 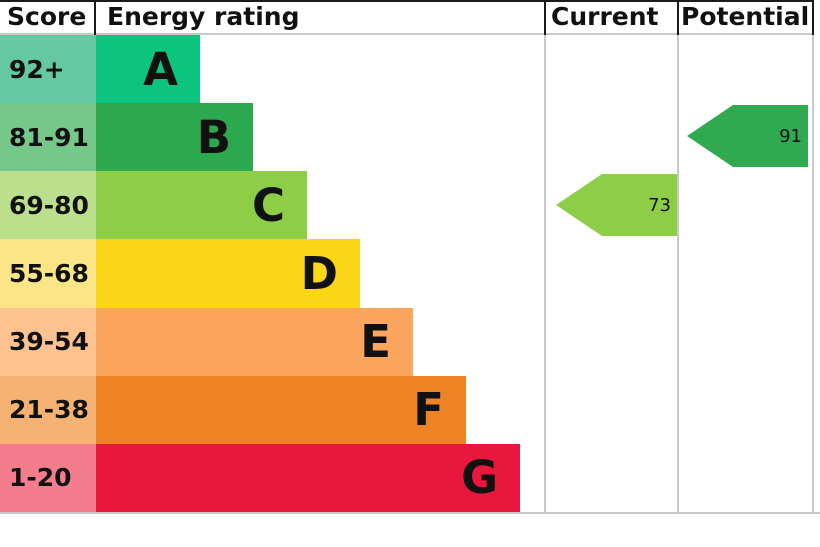 What do you see at coordinates (410, 513) in the screenshot?
I see `table-bottom-border` at bounding box center [410, 513].